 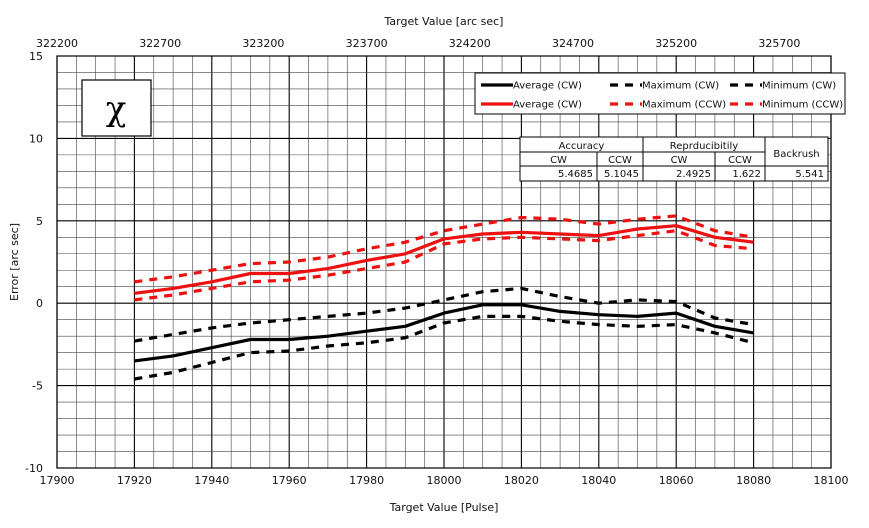 I want to click on table-frame, so click(x=674, y=159).